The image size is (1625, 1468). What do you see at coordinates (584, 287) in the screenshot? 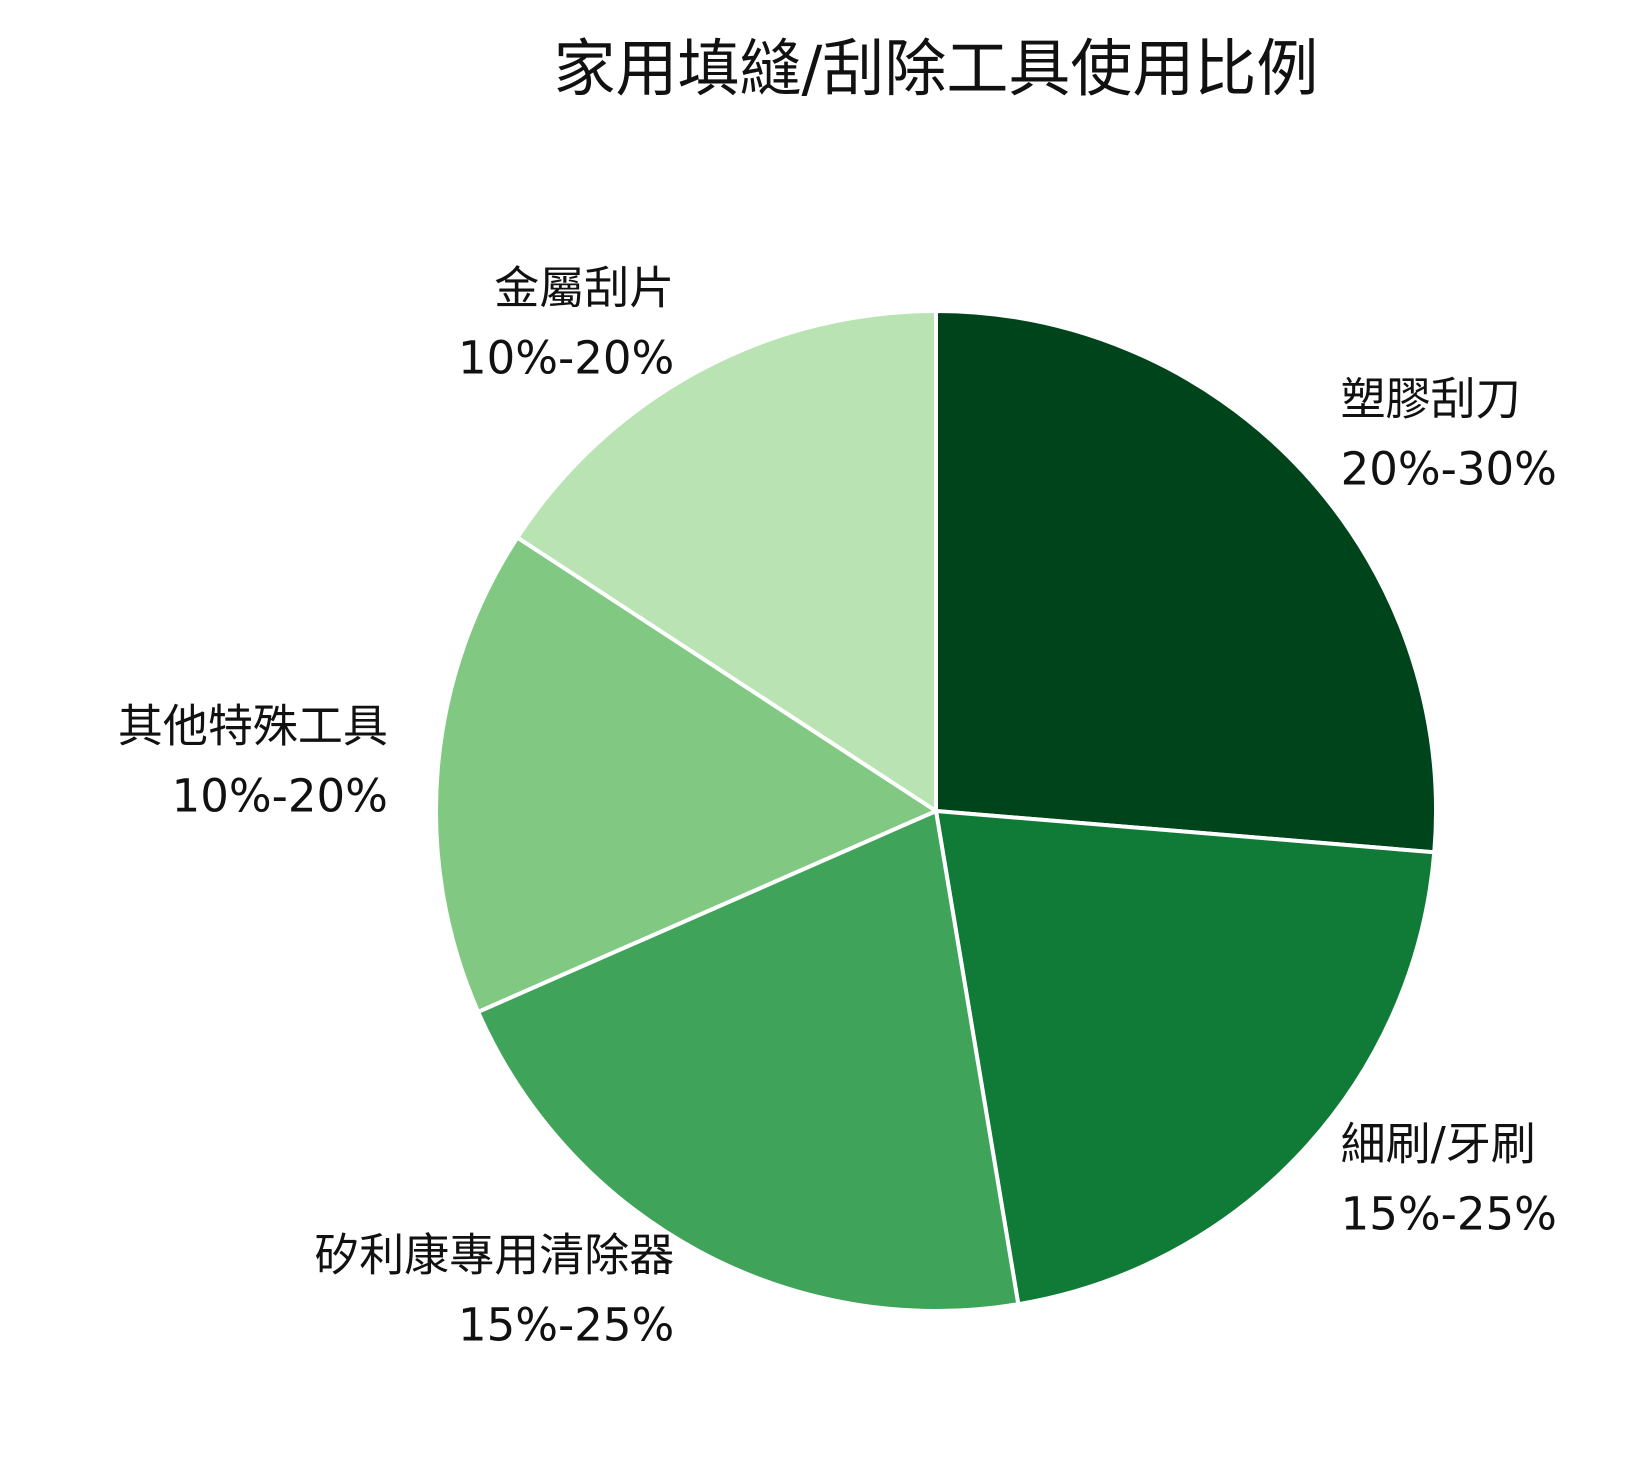
I see `slice-label: 金屬刮片` at bounding box center [584, 287].